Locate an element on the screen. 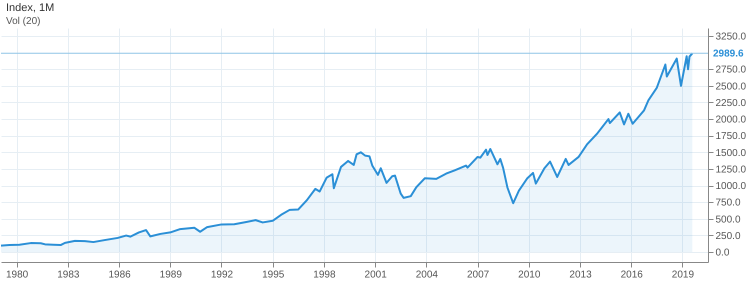 This screenshot has height=283, width=750. y-tick-label: 3250.0 is located at coordinates (731, 36).